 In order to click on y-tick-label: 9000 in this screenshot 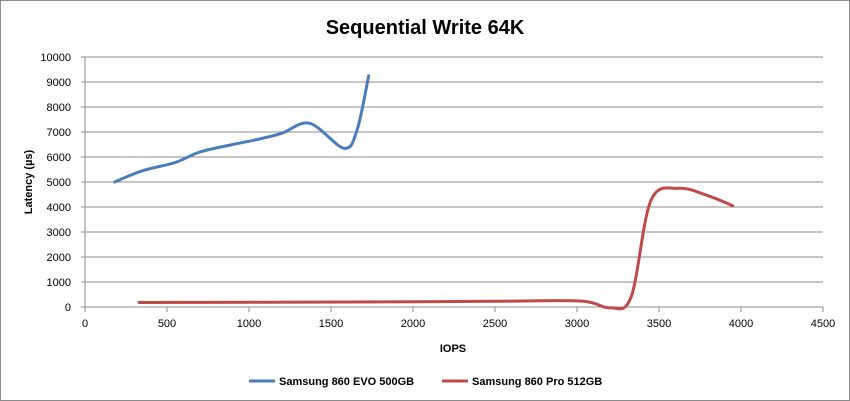, I will do `click(59, 83)`.